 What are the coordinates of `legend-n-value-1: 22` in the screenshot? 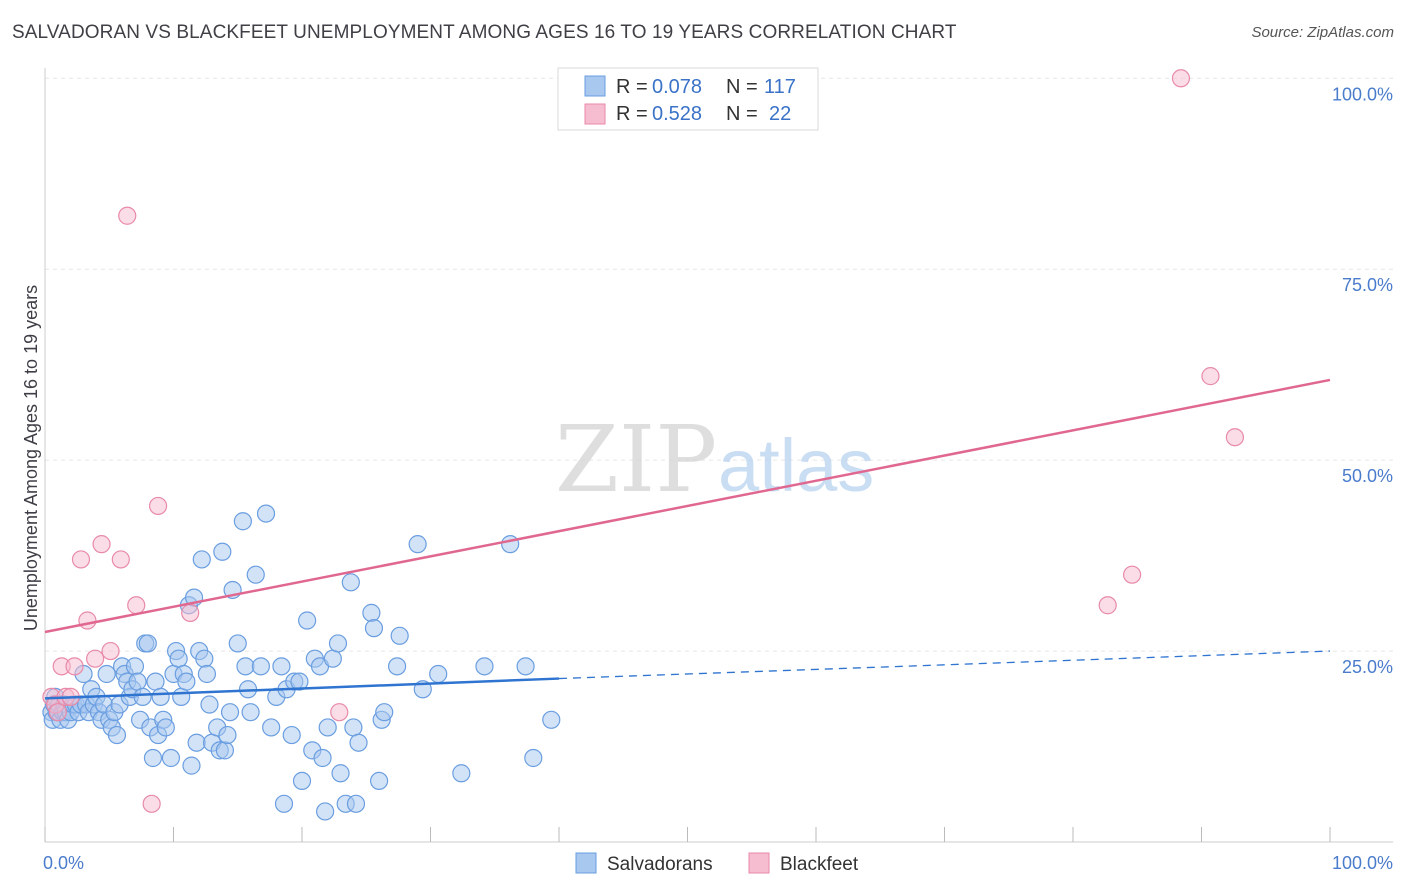 It's located at (780, 114).